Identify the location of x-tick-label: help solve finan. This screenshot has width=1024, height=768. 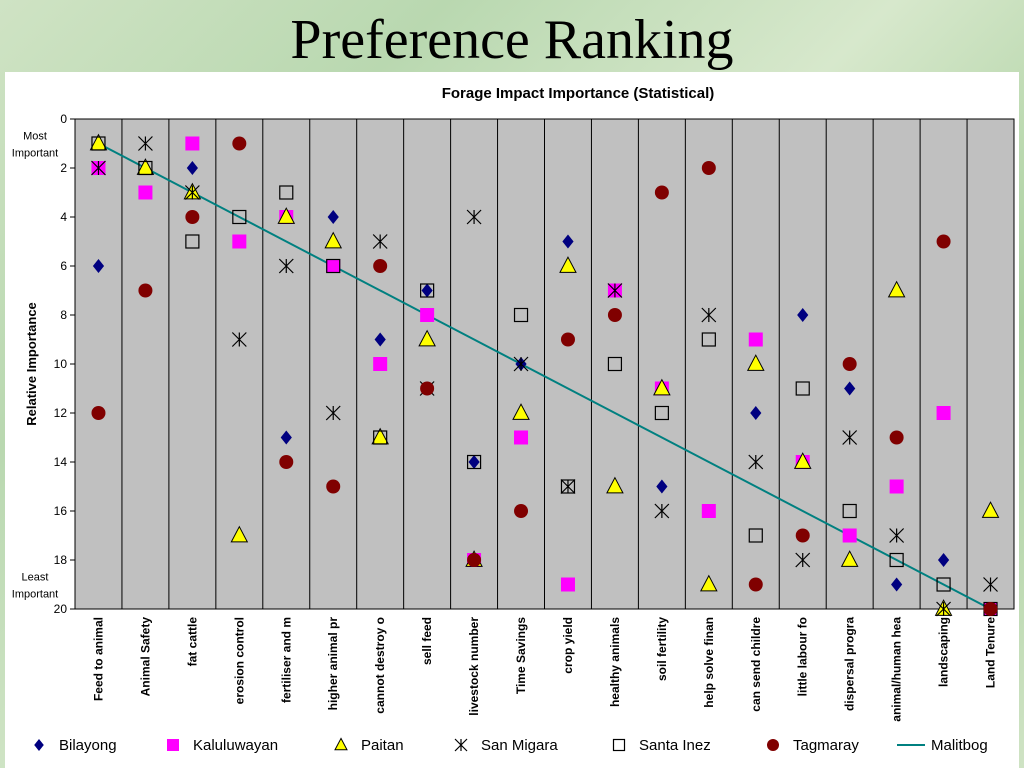
(709, 662).